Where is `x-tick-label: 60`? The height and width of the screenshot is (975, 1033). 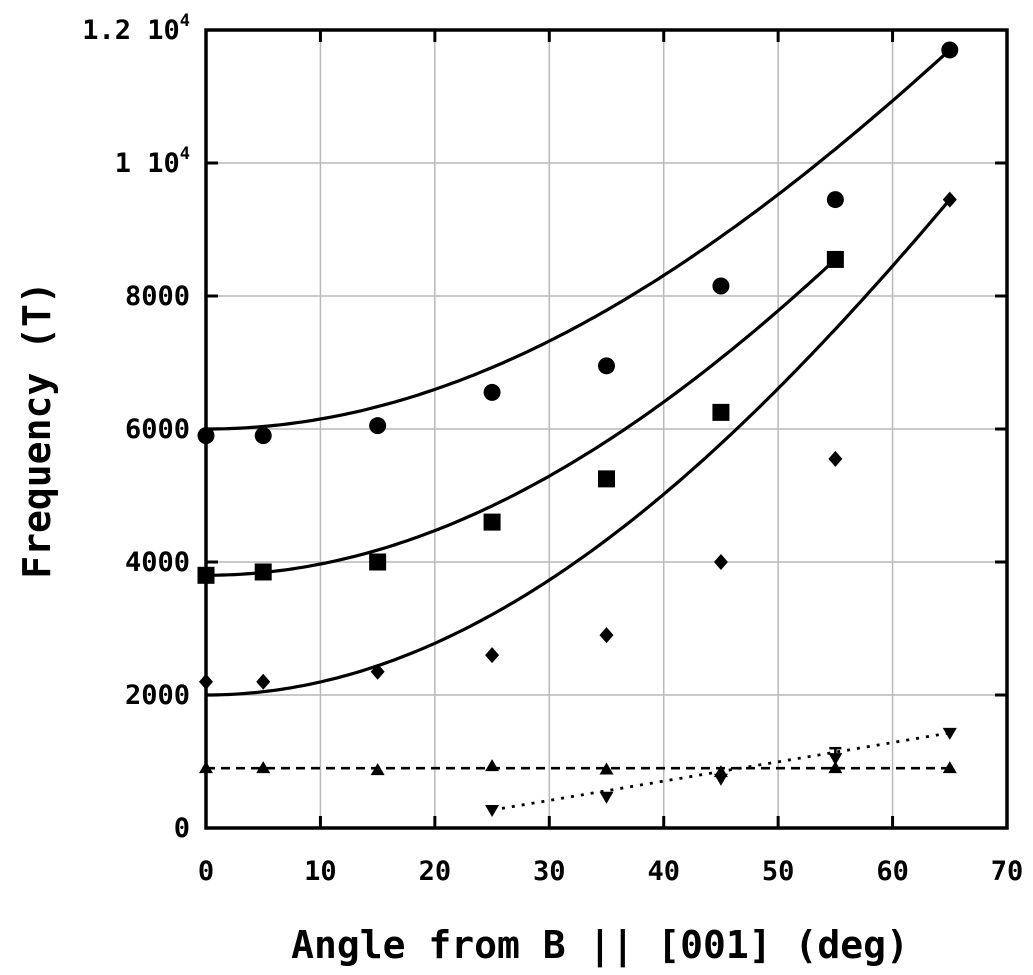
x-tick-label: 60 is located at coordinates (892, 871).